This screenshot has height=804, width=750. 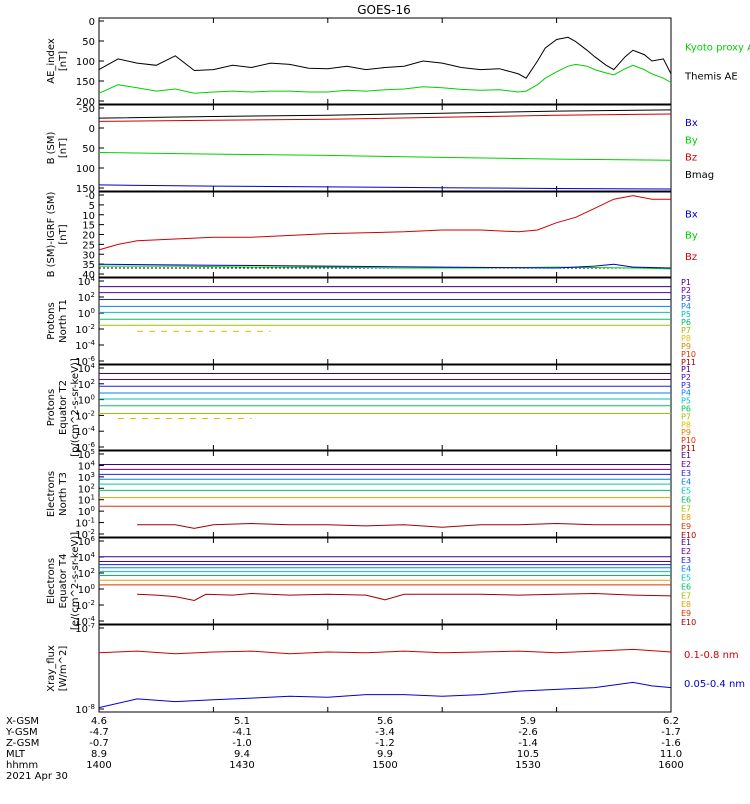 What do you see at coordinates (88, 275) in the screenshot?
I see `y-tick-label: 40` at bounding box center [88, 275].